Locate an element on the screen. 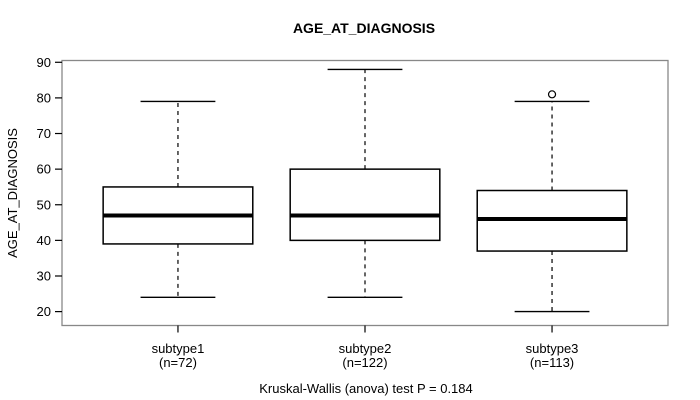 The width and height of the screenshot is (700, 400). stat-test-note: Kruskal-Wallis (anova) test P = 0.184 is located at coordinates (366, 388).